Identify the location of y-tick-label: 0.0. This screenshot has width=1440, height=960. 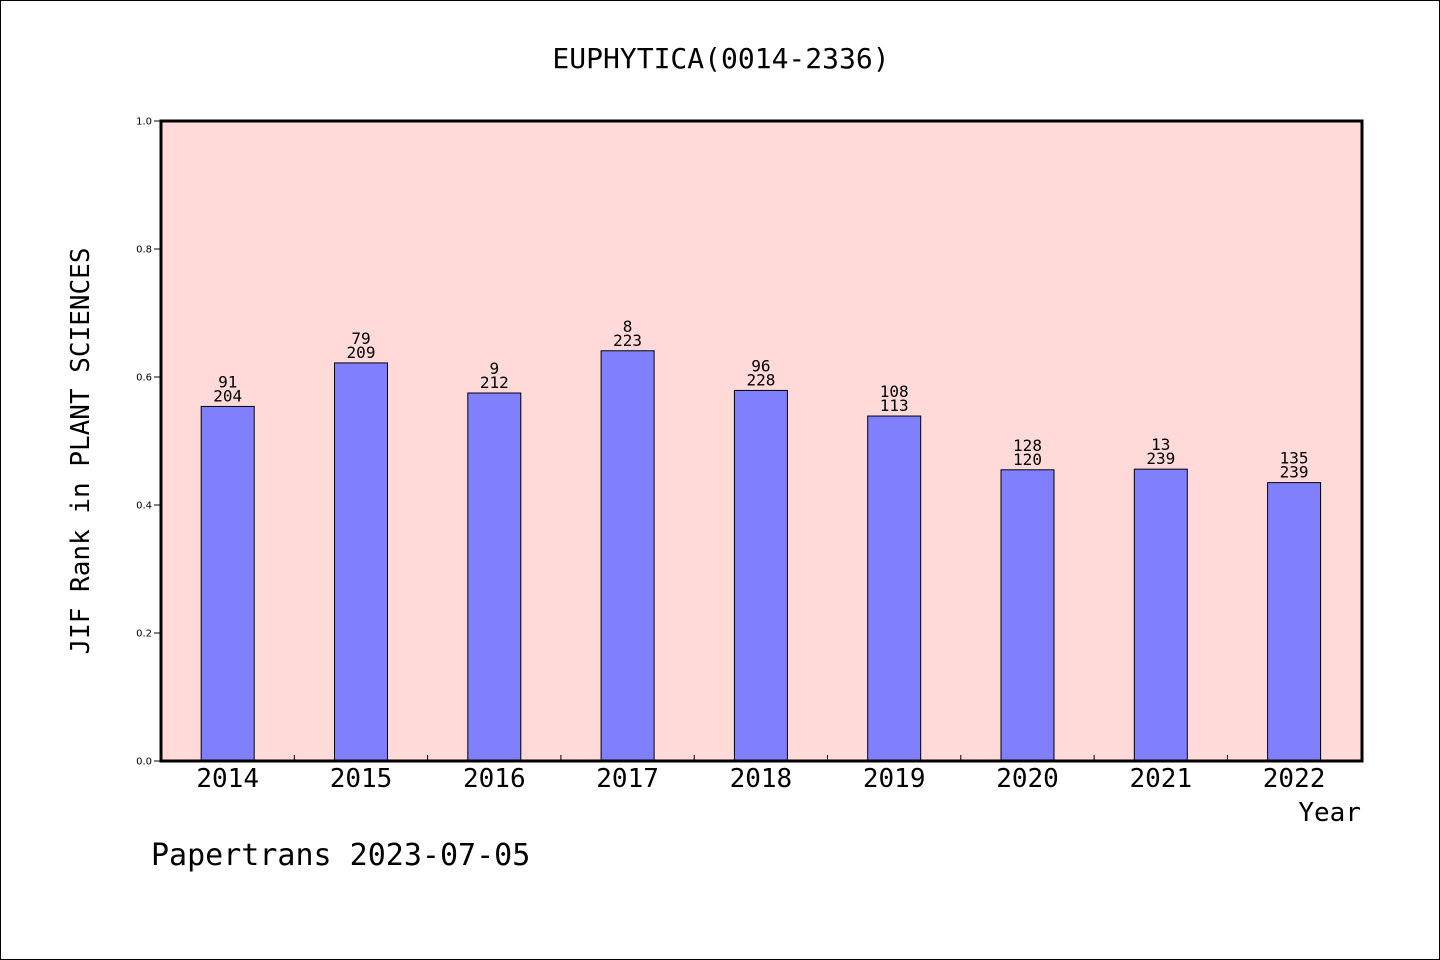
(144, 762).